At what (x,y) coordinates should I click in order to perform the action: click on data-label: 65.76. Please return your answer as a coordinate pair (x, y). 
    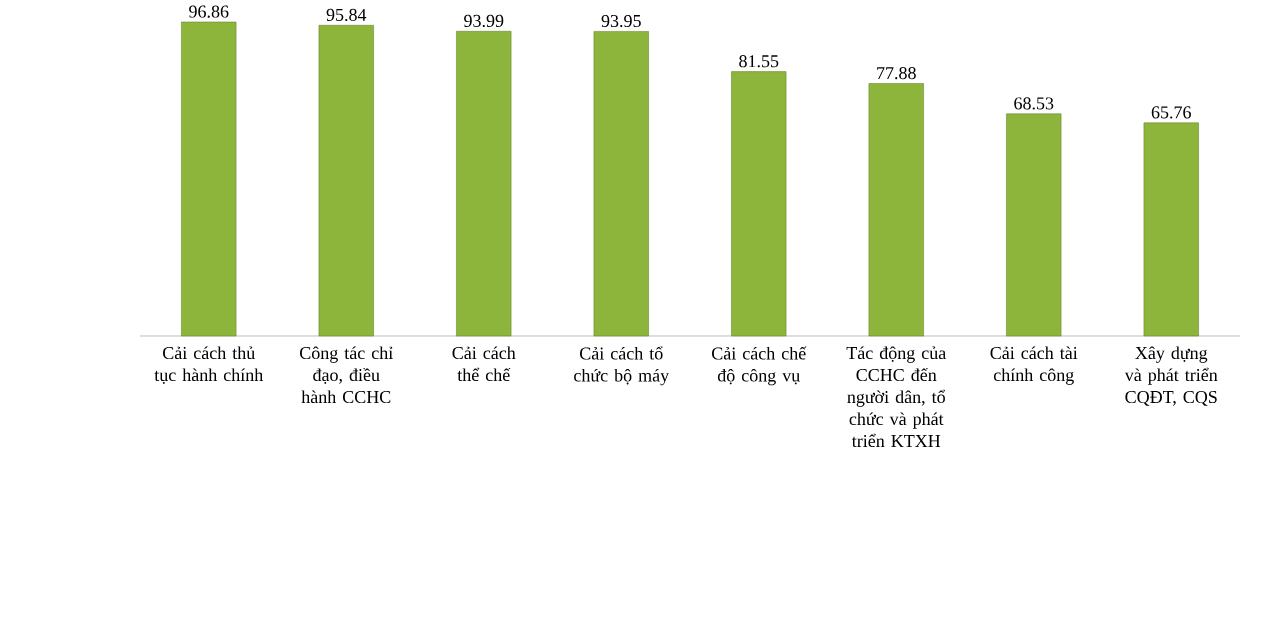
    Looking at the image, I should click on (1171, 112).